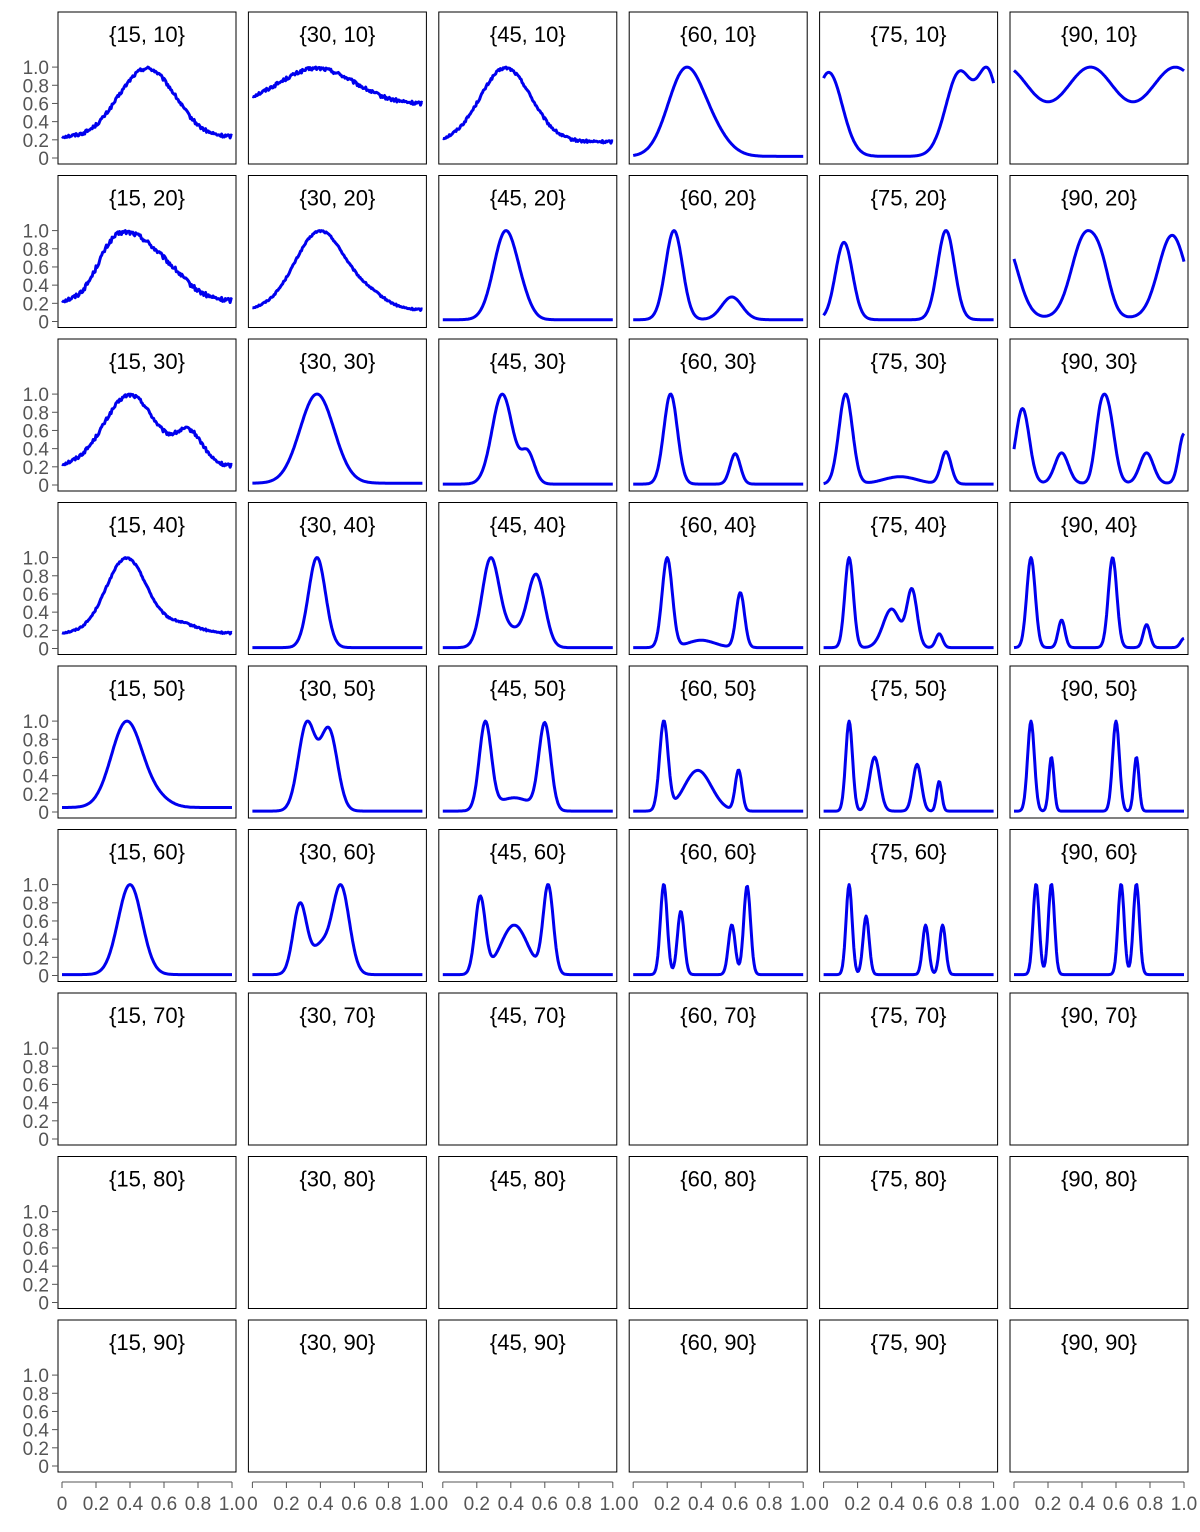 The height and width of the screenshot is (1532, 1200). I want to click on panel-title: {90, 10}, so click(1099, 34).